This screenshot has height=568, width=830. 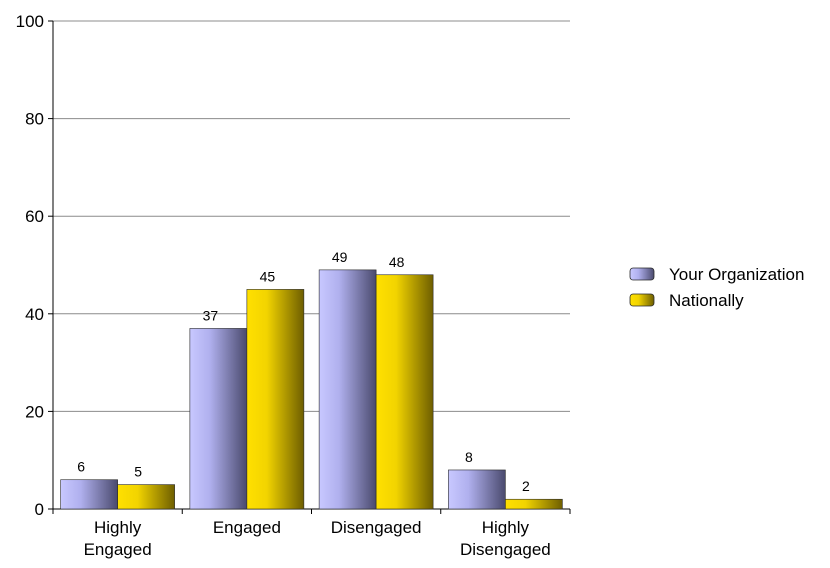 I want to click on y-tick-label: 40, so click(x=34, y=314).